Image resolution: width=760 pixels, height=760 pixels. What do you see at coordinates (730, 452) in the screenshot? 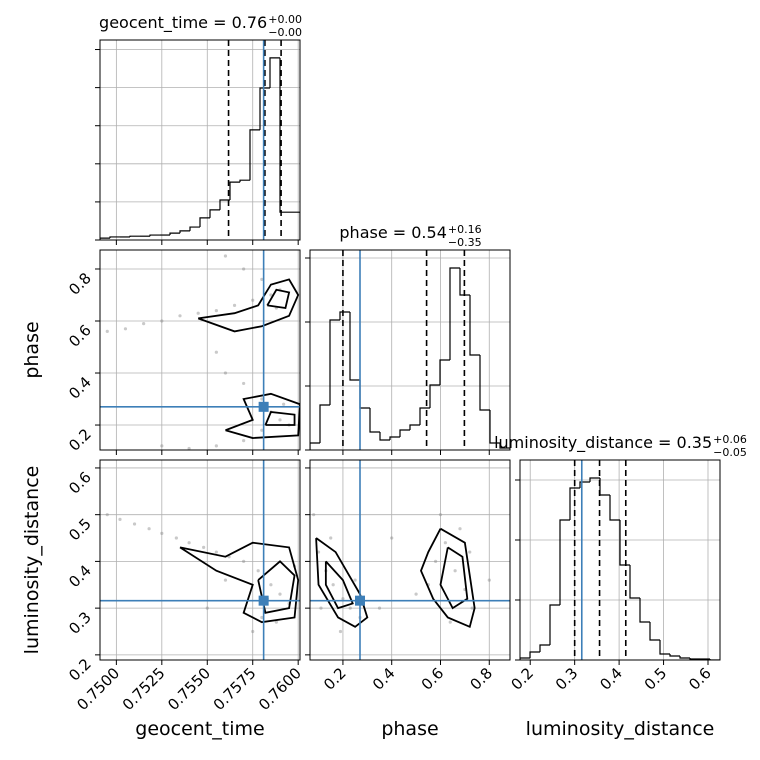
I see `title-lower: −0.05` at bounding box center [730, 452].